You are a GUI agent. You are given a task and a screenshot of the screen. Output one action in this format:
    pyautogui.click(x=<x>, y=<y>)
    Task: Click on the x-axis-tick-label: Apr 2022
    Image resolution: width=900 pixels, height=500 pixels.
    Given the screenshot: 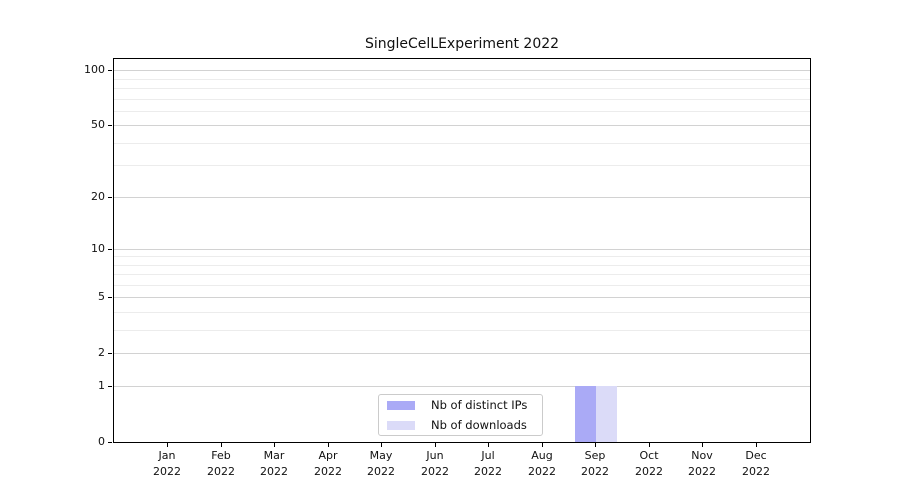 What is the action you would take?
    pyautogui.click(x=328, y=464)
    